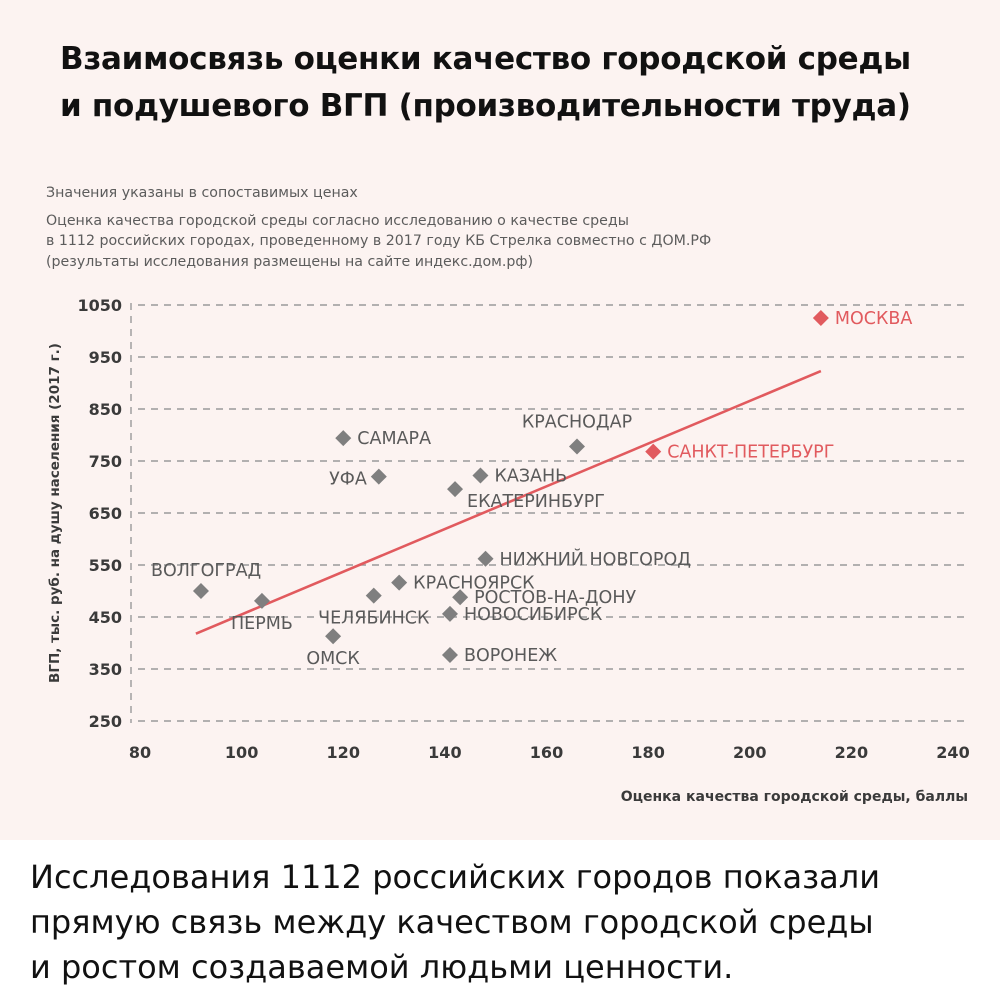 The height and width of the screenshot is (1000, 1000). Describe the element at coordinates (874, 319) in the screenshot. I see `point-label-москва: МОСКВА` at that location.